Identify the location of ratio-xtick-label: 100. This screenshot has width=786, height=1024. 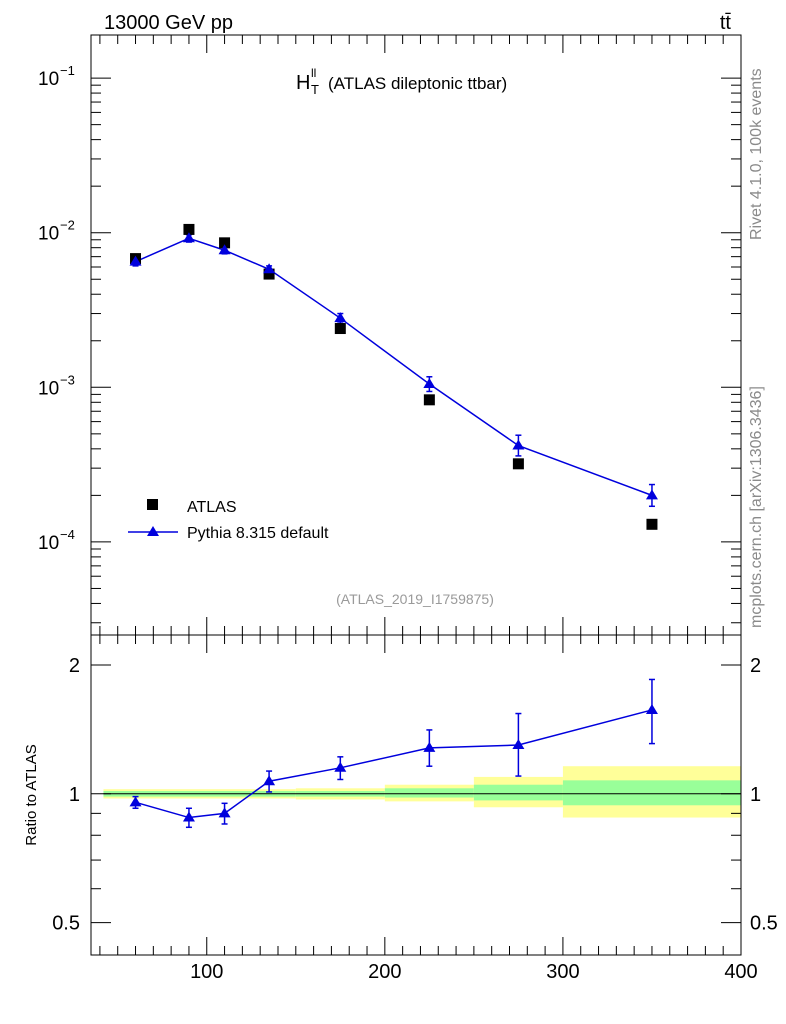
(206, 972).